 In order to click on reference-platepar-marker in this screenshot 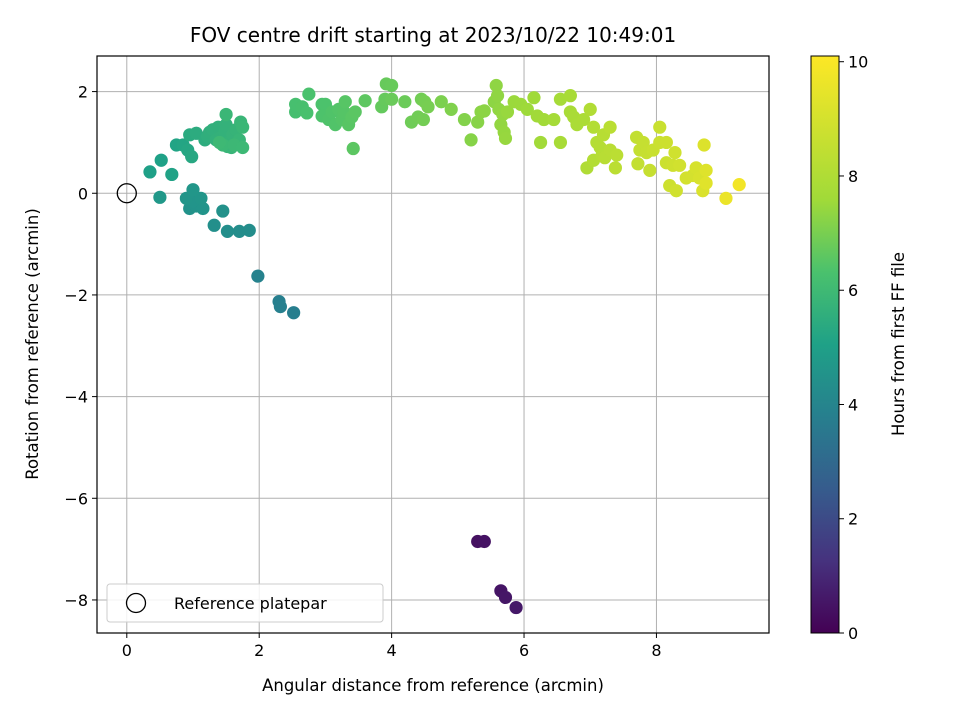, I will do `click(126, 193)`.